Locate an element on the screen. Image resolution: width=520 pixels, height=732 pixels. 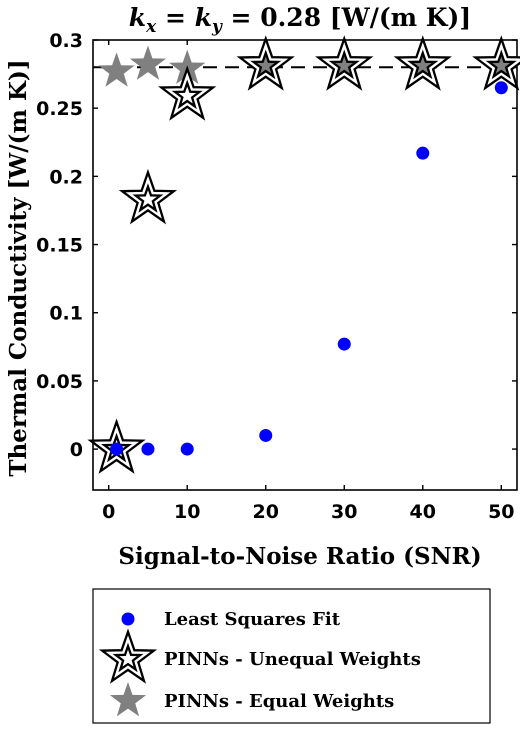
x-tick-label: 40 is located at coordinates (423, 512).